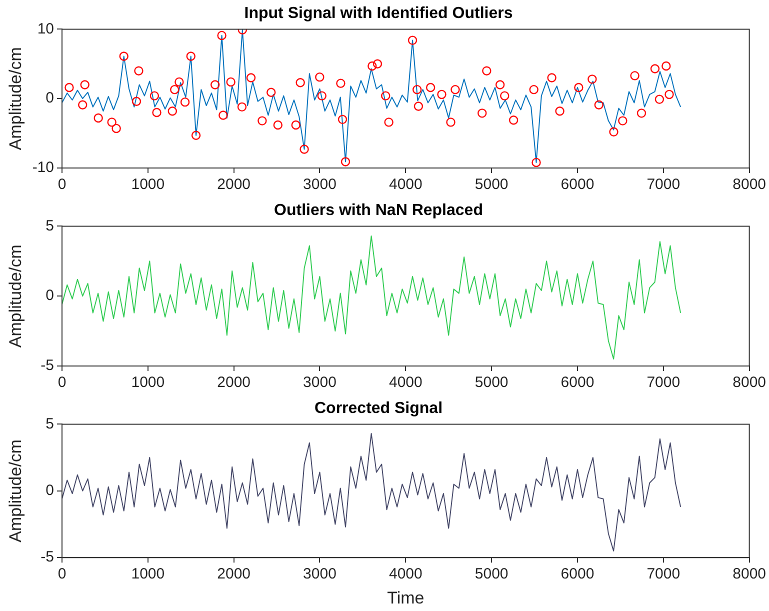 The width and height of the screenshot is (769, 611). I want to click on chart-title: Outliers with NaN Replaced, so click(378, 211).